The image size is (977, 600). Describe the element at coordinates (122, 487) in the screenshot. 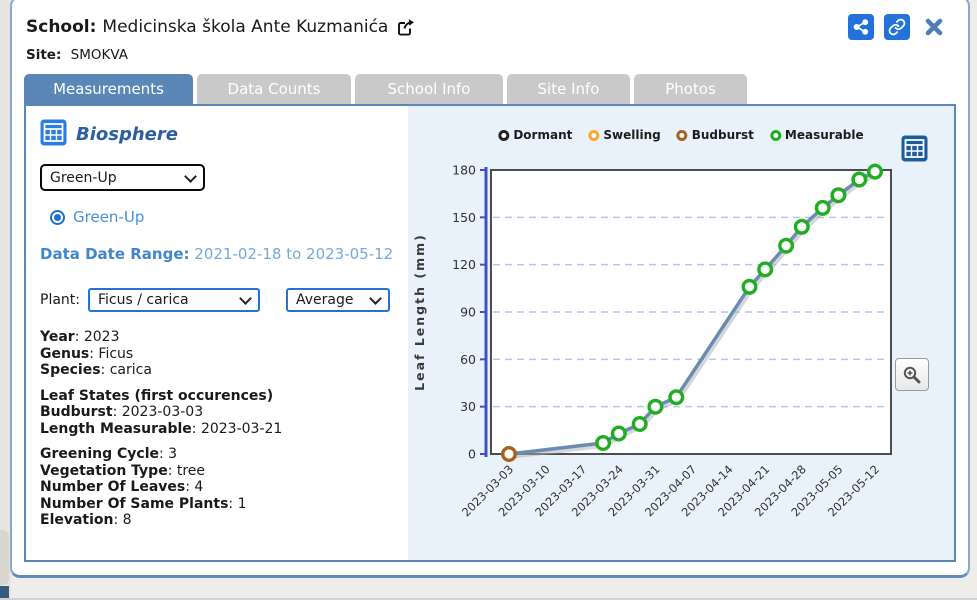

I see `info-row: Number Of Leaves: 4` at that location.